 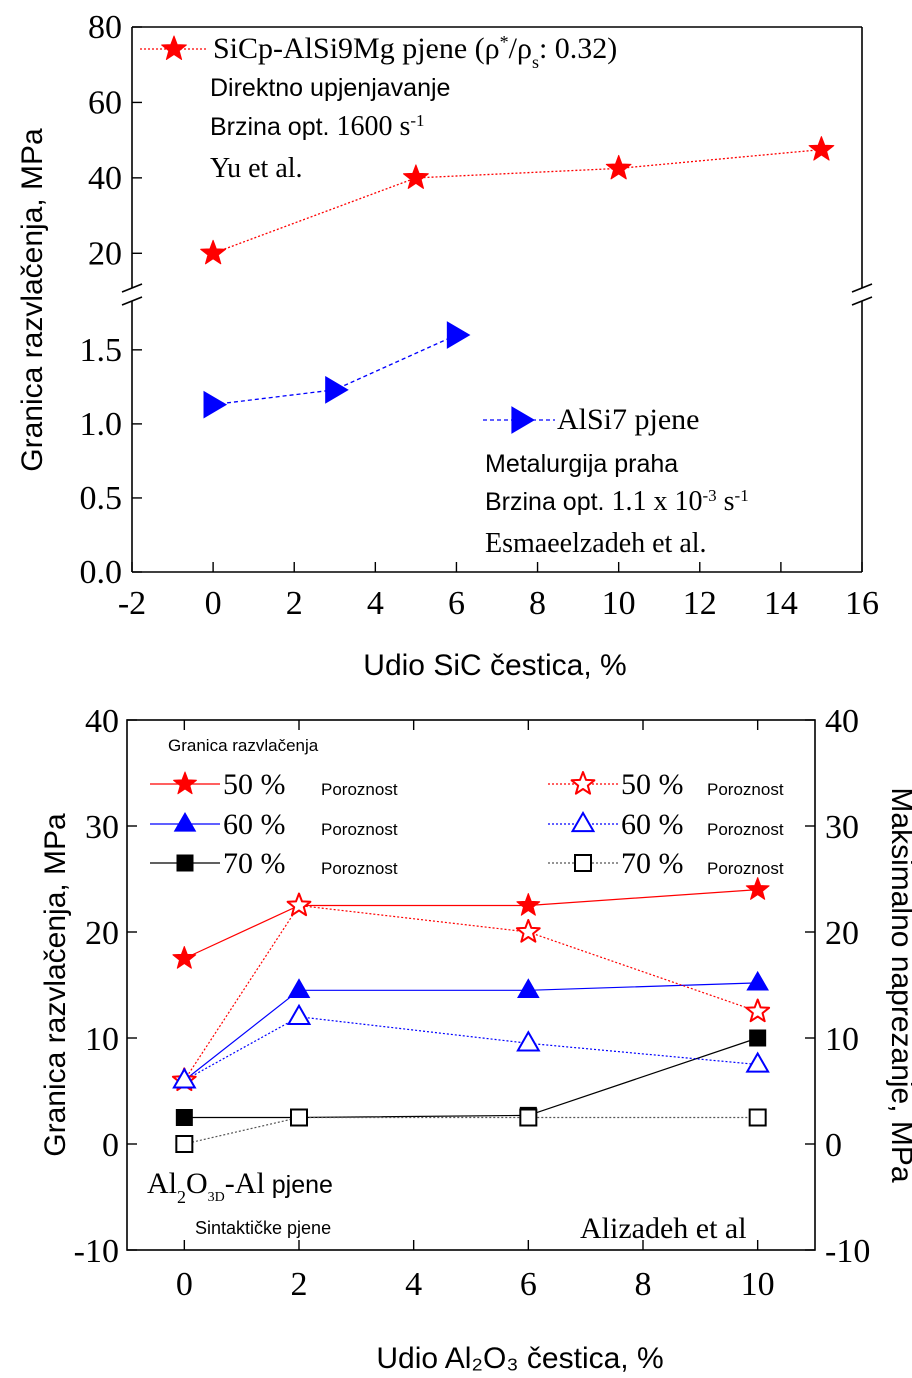 What do you see at coordinates (213, 603) in the screenshot?
I see `c1-x-tick-label: 0` at bounding box center [213, 603].